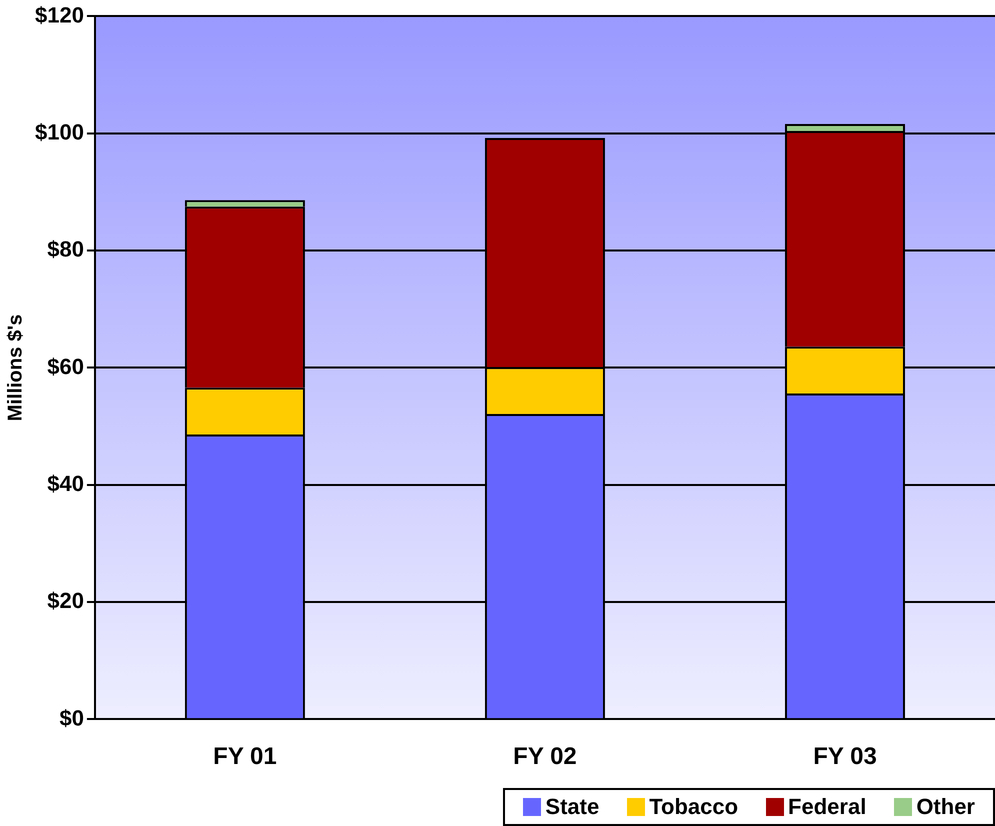 The height and width of the screenshot is (826, 995). Describe the element at coordinates (545, 756) in the screenshot. I see `x-tick-label: FY 02` at that location.